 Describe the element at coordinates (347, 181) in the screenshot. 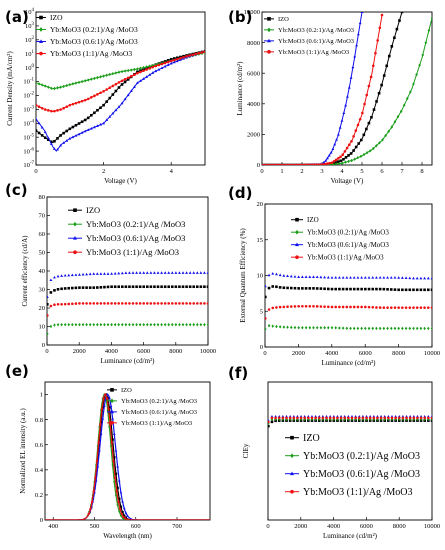

I see `x-axis-label: Voltage (V)` at that location.